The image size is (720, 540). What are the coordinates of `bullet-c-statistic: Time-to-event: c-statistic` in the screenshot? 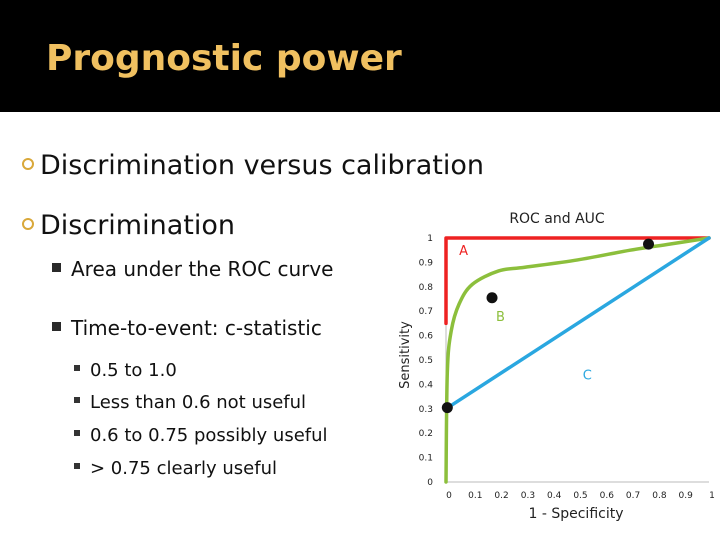 It's located at (187, 328).